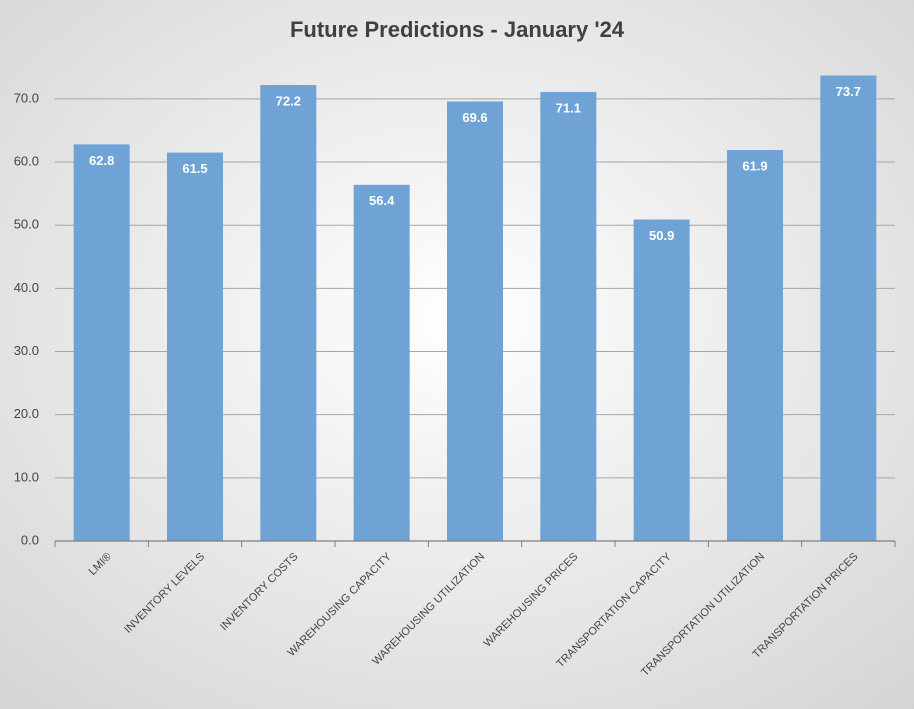 The height and width of the screenshot is (709, 914). What do you see at coordinates (26, 476) in the screenshot?
I see `y-tick-label: 10.0` at bounding box center [26, 476].